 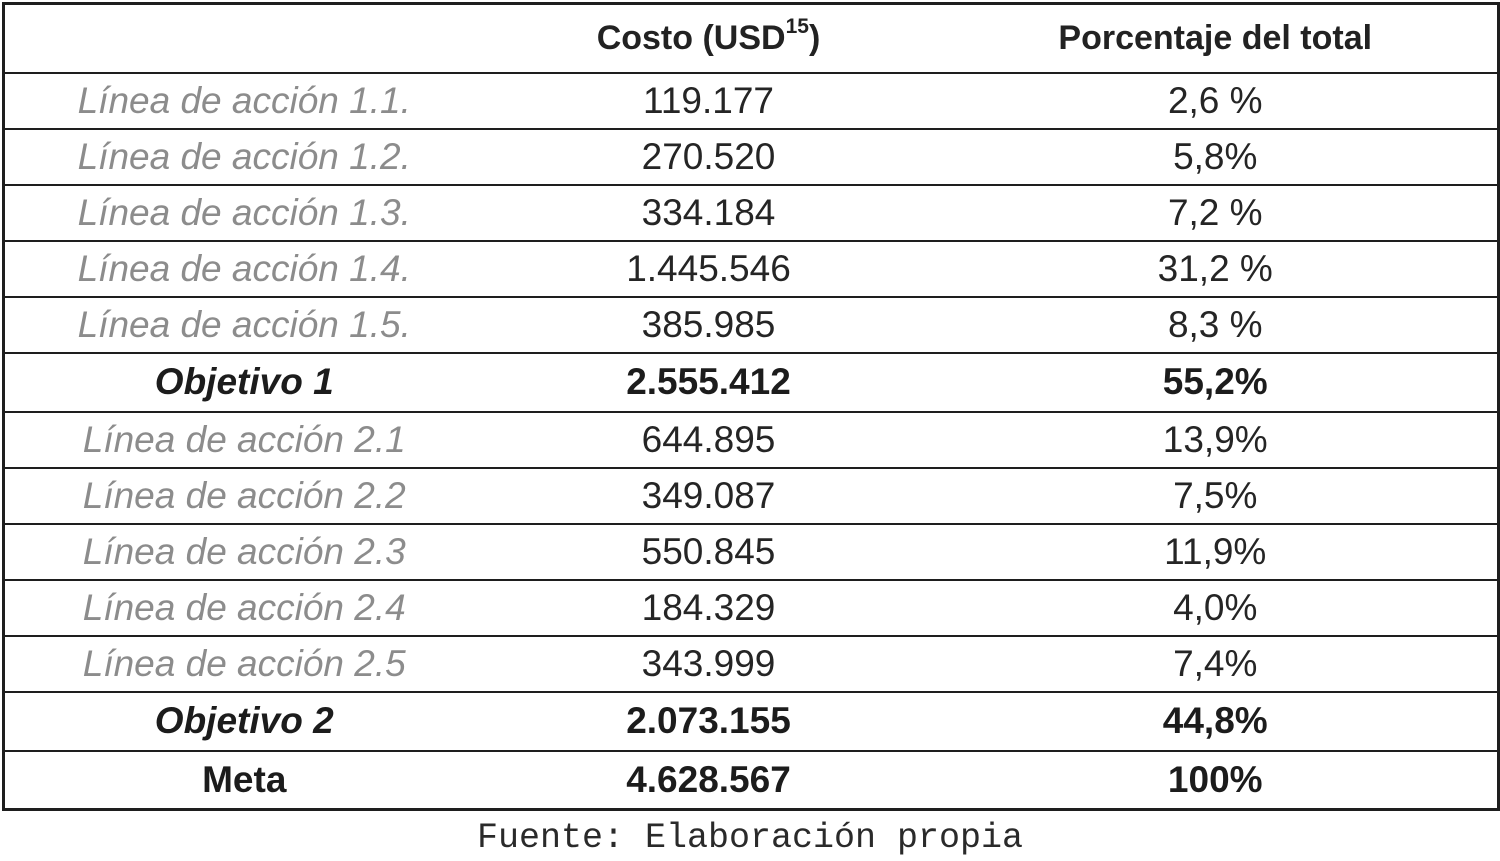 I want to click on row-percent: 7,5%, so click(x=1216, y=495).